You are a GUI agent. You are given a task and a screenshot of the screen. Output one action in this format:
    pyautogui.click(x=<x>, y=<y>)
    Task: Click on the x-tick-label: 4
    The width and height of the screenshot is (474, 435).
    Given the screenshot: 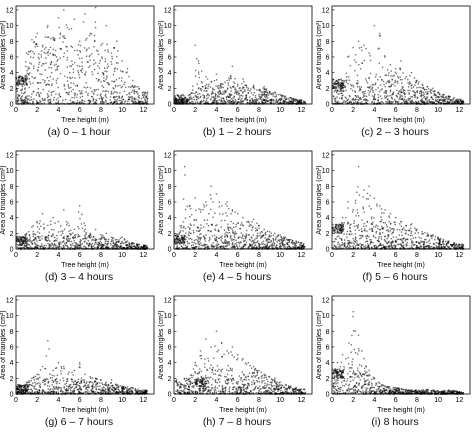 What is the action you would take?
    pyautogui.click(x=217, y=110)
    